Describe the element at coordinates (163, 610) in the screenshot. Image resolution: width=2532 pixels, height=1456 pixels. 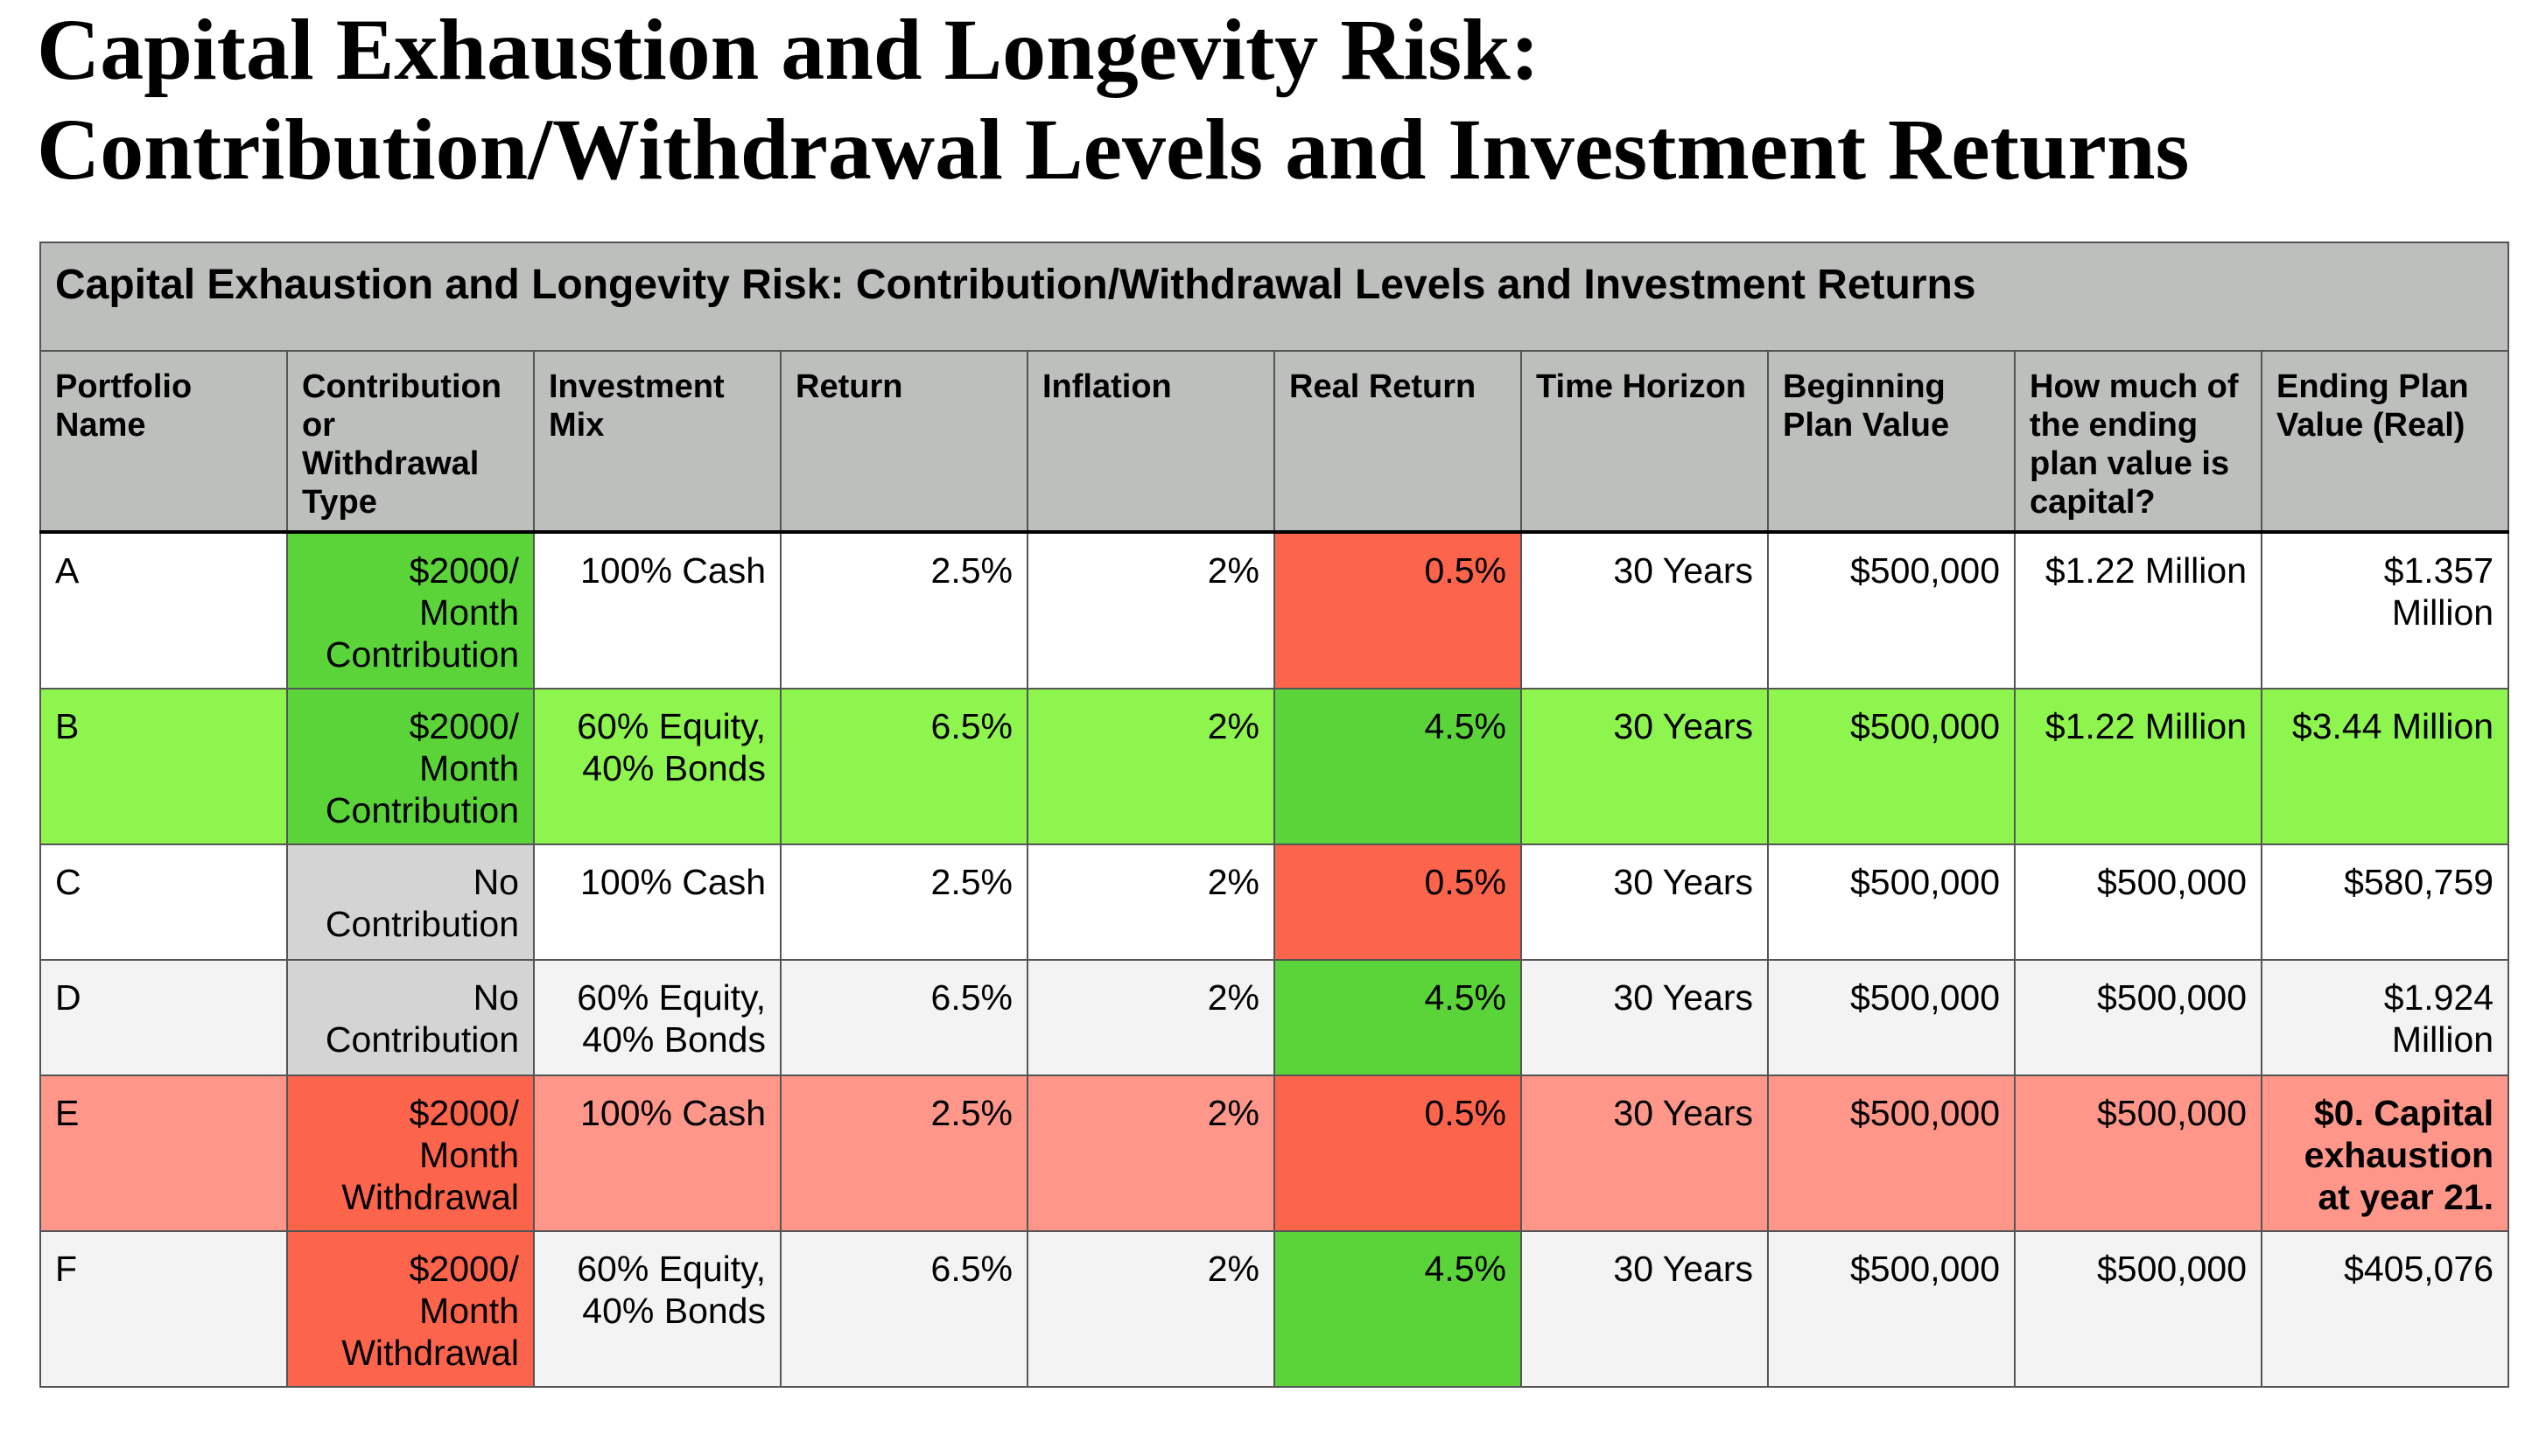
I see `portfolio-name-cell: A` at that location.